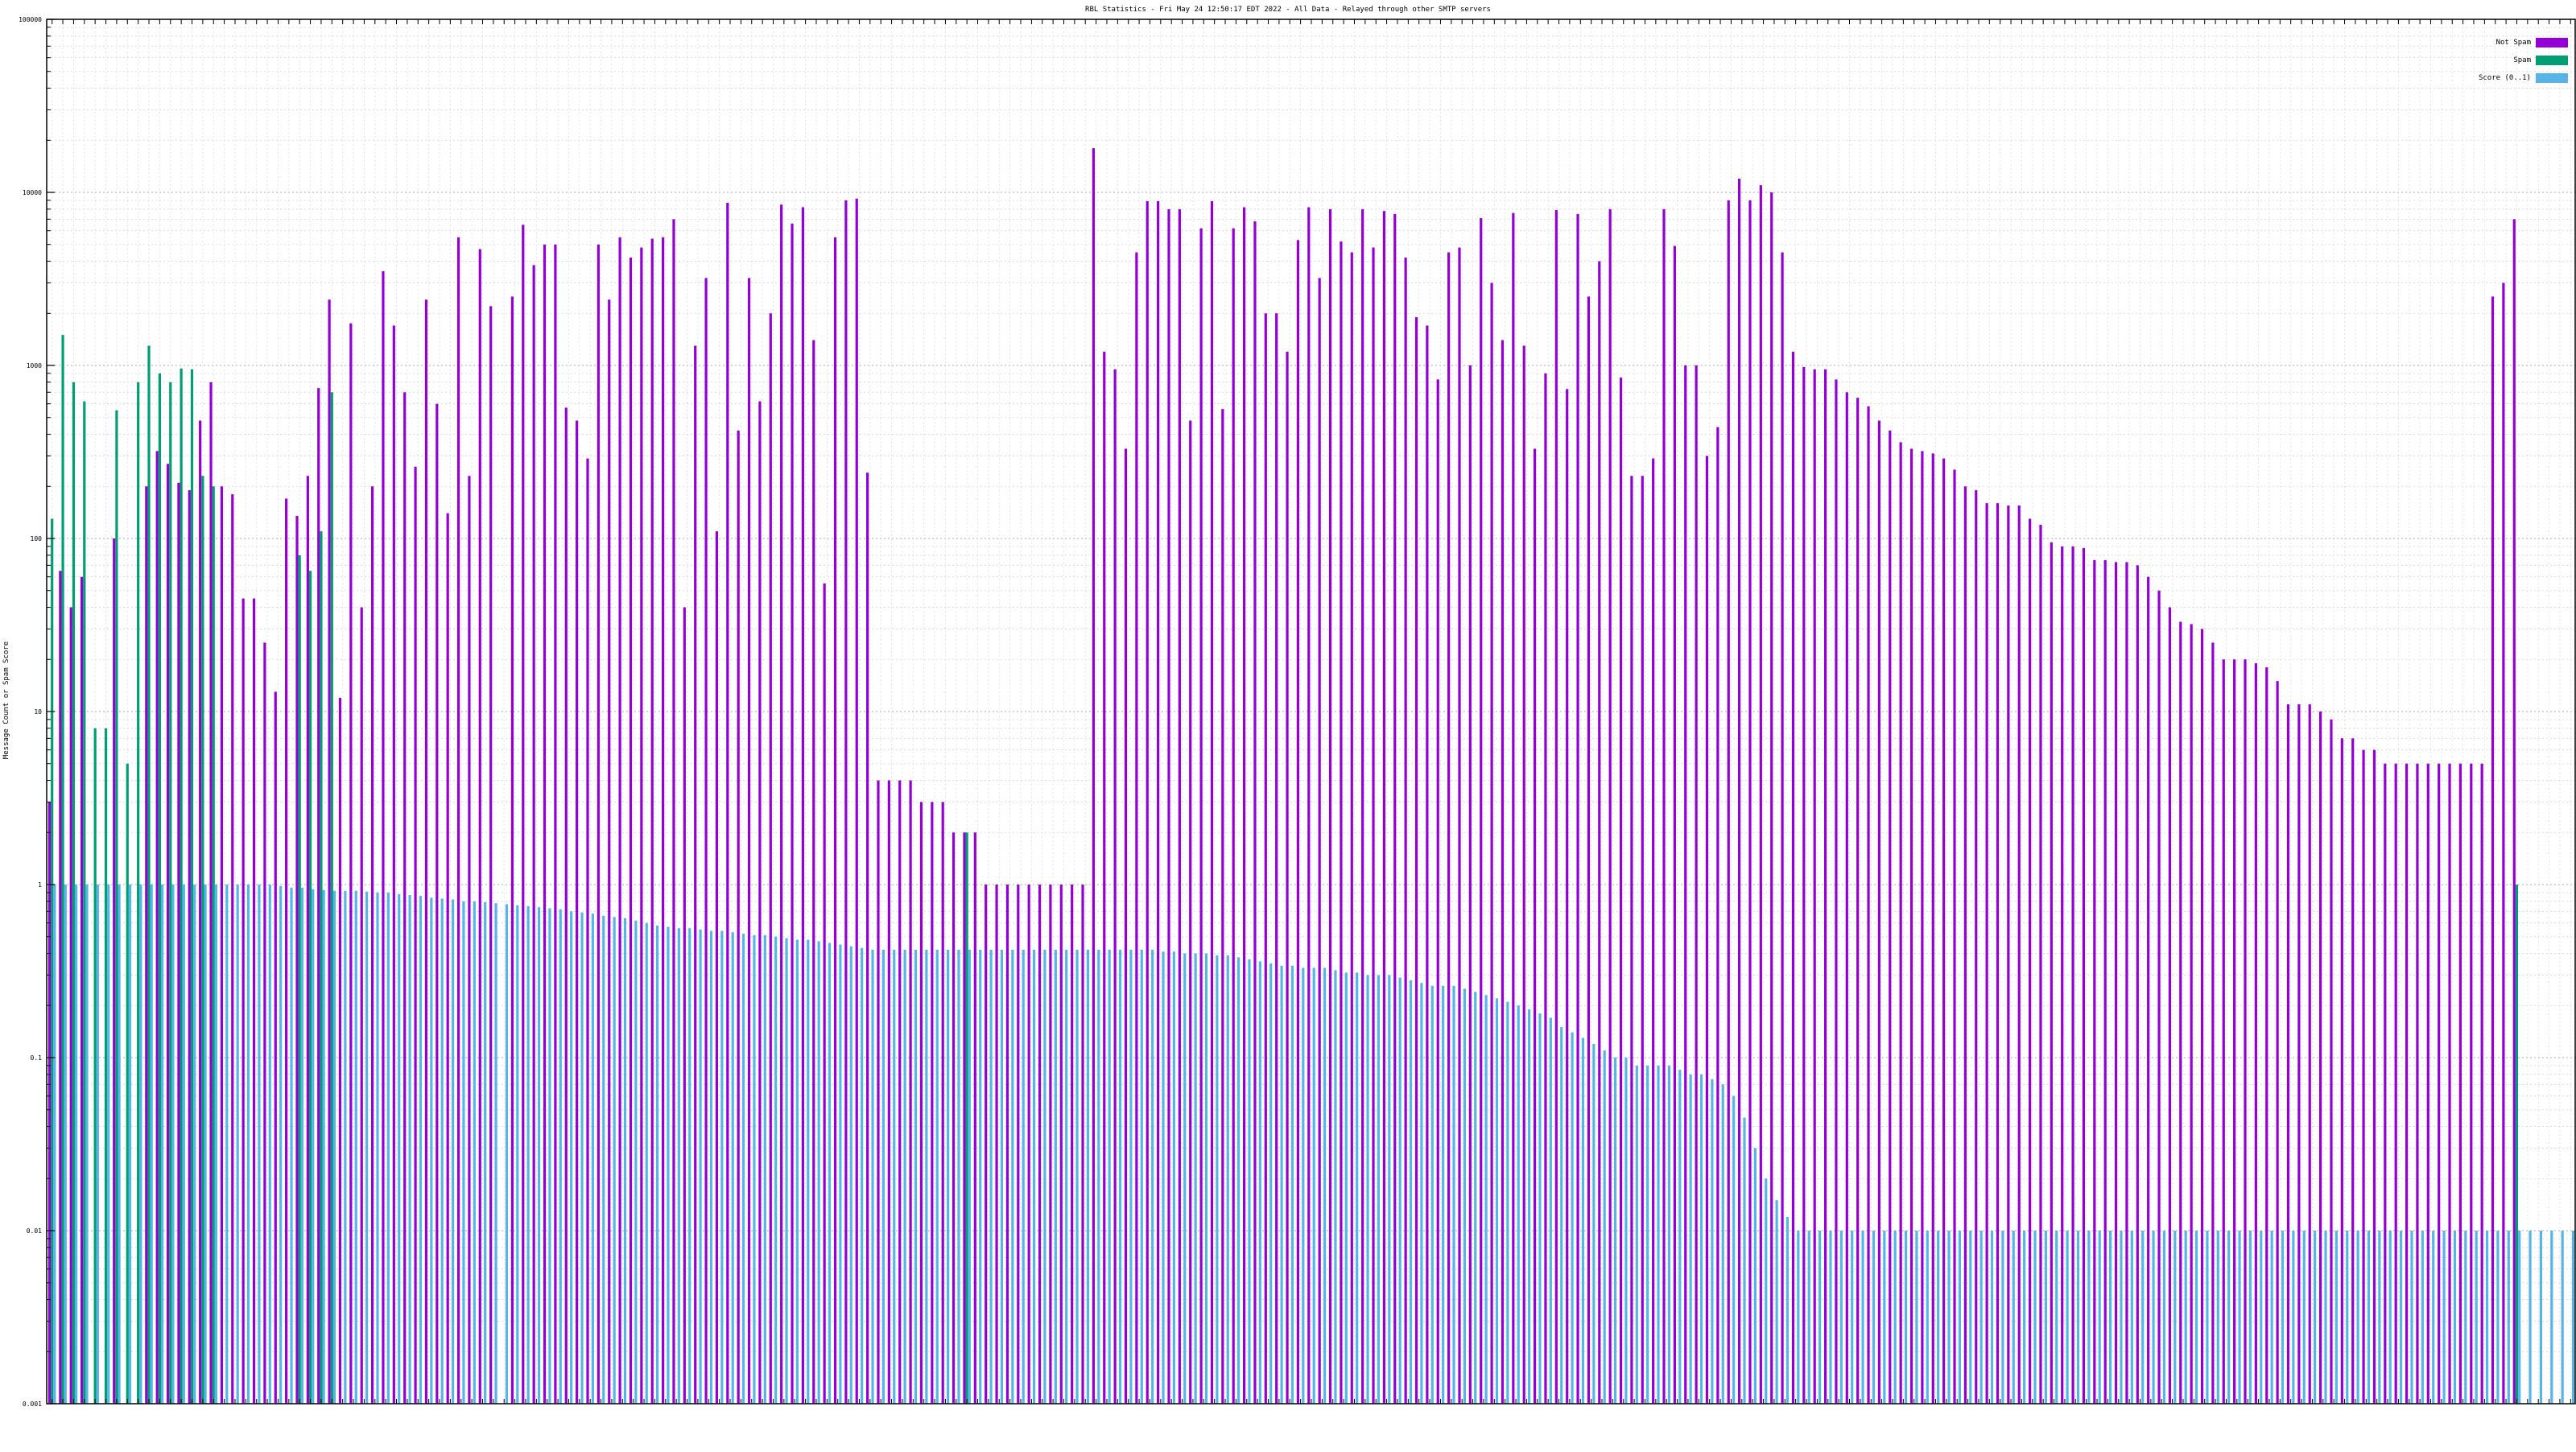 This screenshot has width=2576, height=1452. What do you see at coordinates (38, 712) in the screenshot?
I see `y-tick-label: 10` at bounding box center [38, 712].